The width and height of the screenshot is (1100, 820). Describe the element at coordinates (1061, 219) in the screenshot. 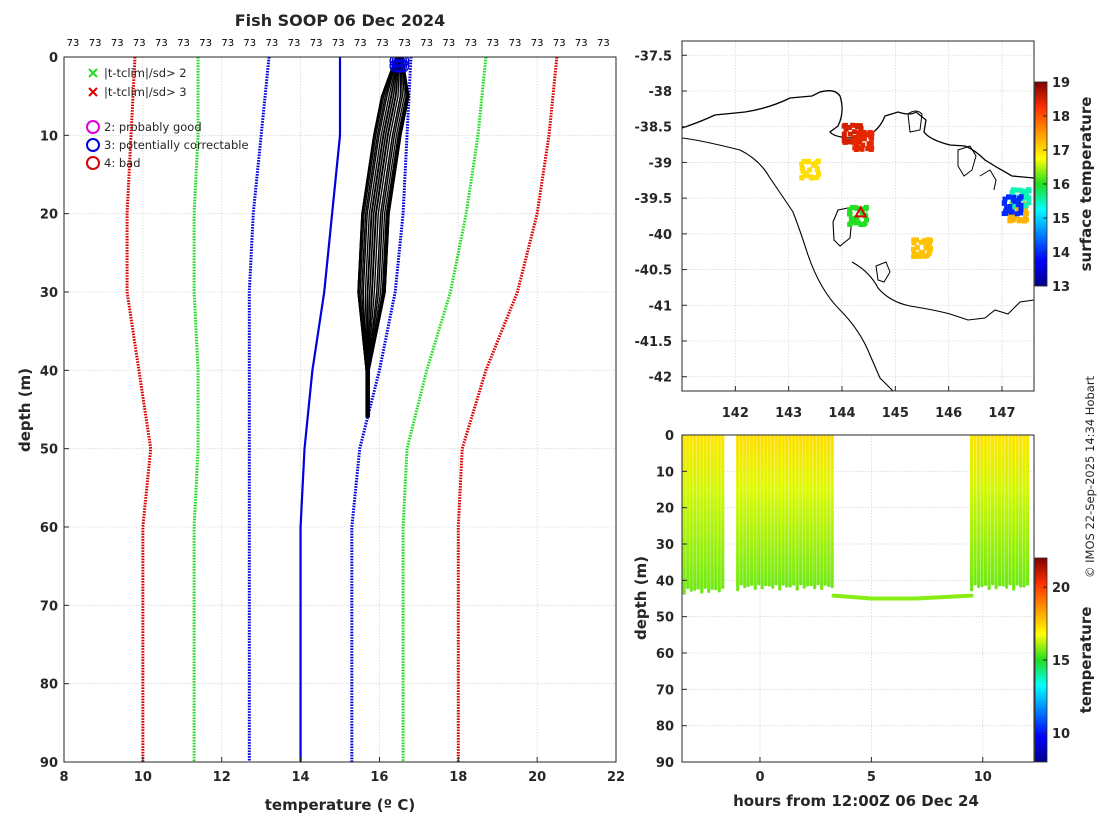

I see `map-colorbar-tick-label: 15` at that location.